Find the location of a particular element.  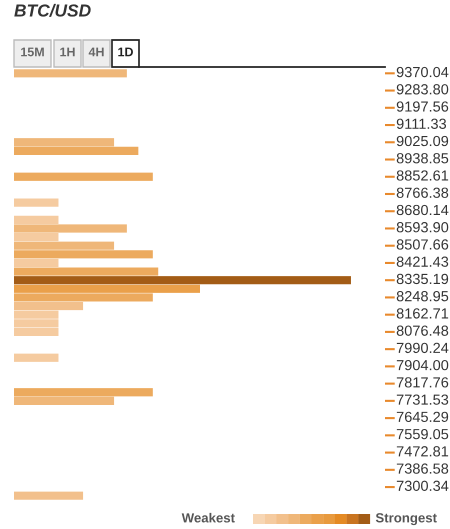

y-tick-label: 8162.71 is located at coordinates (422, 313).